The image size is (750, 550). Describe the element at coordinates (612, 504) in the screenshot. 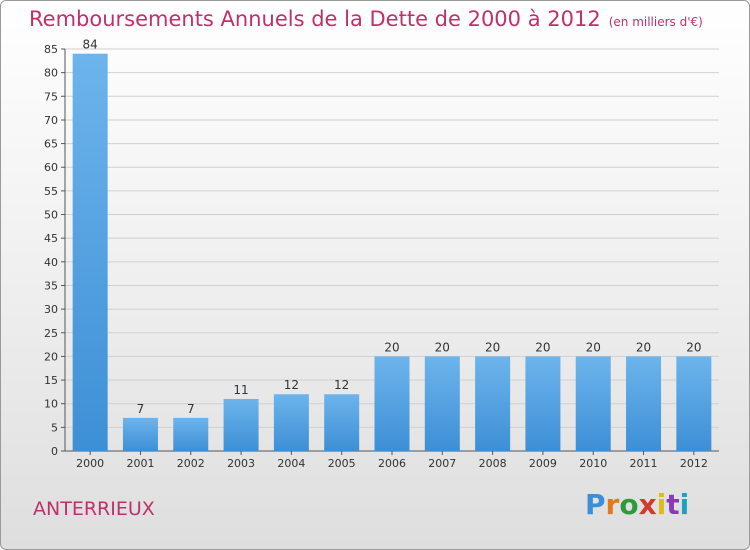

I see `logo-letter: r` at that location.